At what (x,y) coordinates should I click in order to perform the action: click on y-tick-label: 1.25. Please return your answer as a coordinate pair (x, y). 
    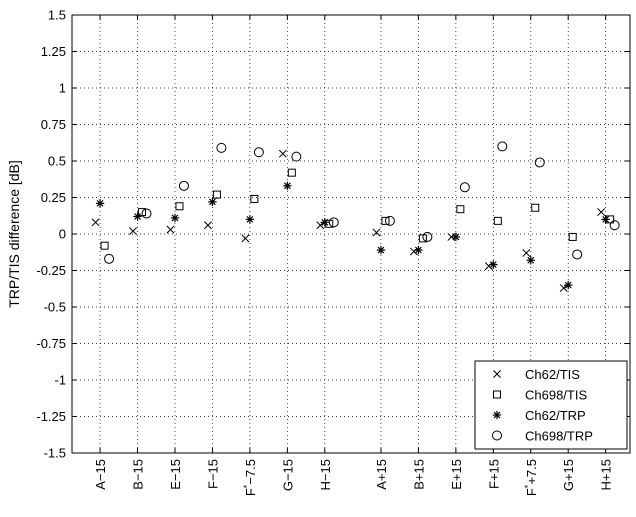
    Looking at the image, I should click on (53, 51).